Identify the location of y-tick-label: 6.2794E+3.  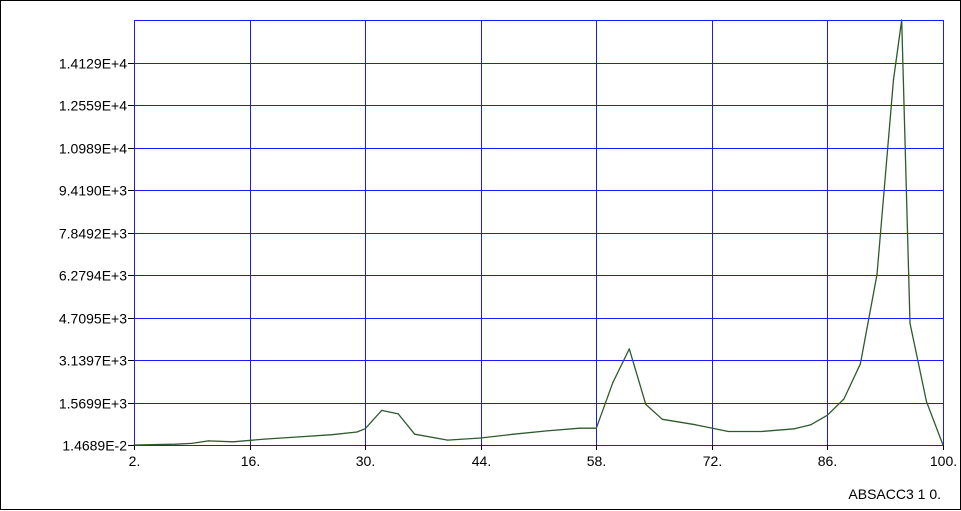
(93, 276).